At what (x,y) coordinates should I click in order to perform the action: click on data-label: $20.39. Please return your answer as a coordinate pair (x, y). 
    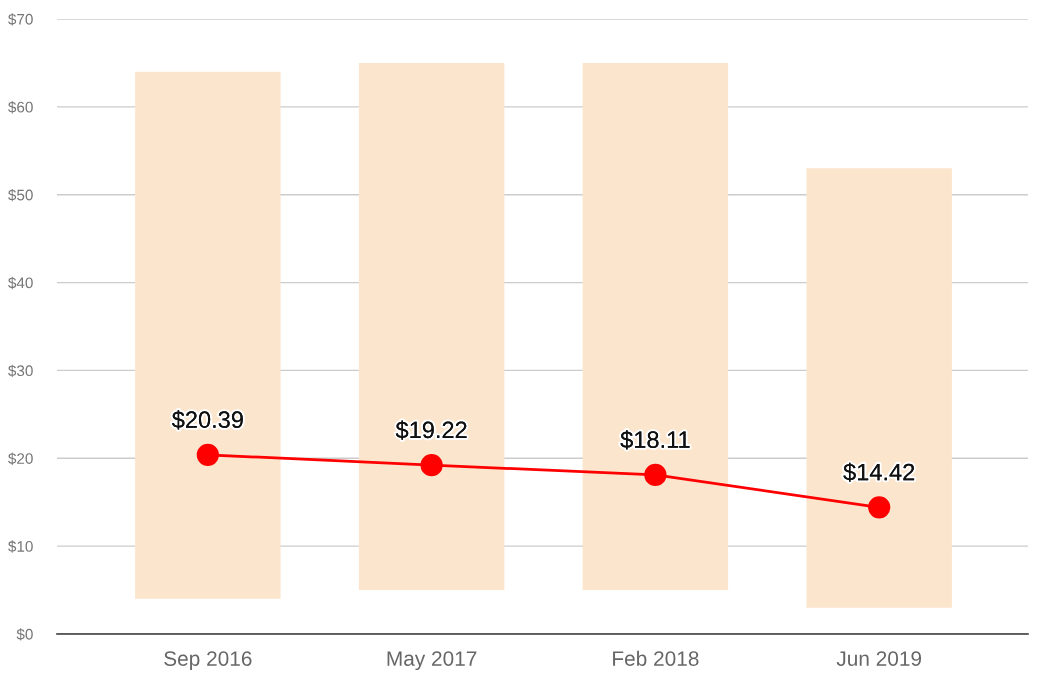
    Looking at the image, I should click on (207, 420).